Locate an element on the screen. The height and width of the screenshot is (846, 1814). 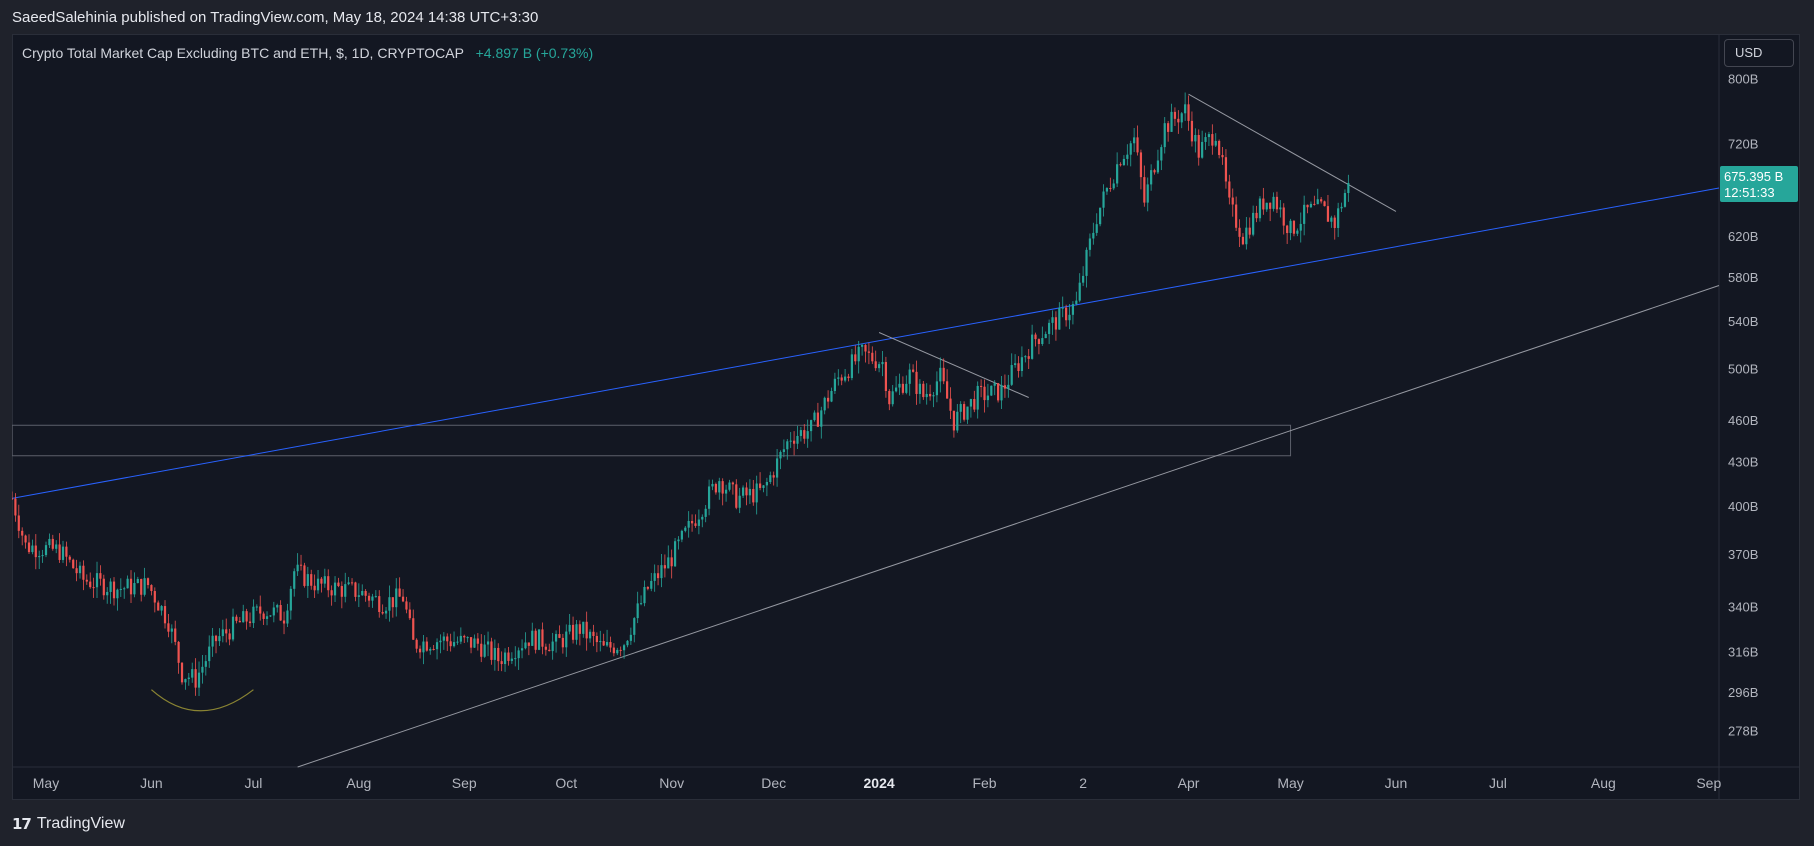
y-tick-label: 500B is located at coordinates (1743, 368).